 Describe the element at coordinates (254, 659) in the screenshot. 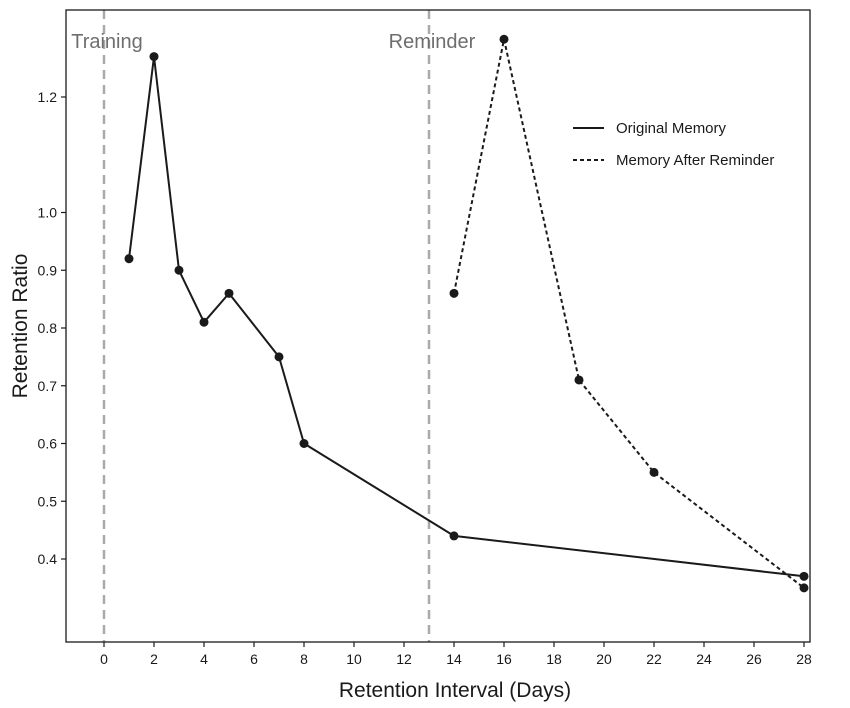

I see `x-tick-label: 6` at that location.